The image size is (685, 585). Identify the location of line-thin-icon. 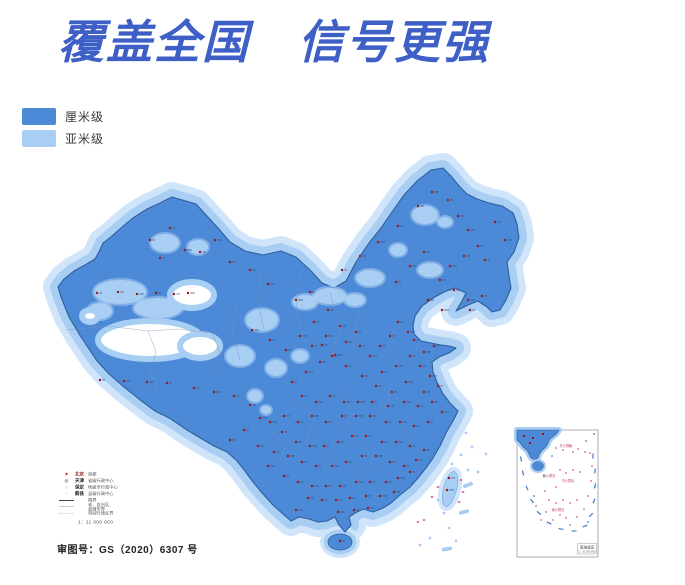
(66, 506).